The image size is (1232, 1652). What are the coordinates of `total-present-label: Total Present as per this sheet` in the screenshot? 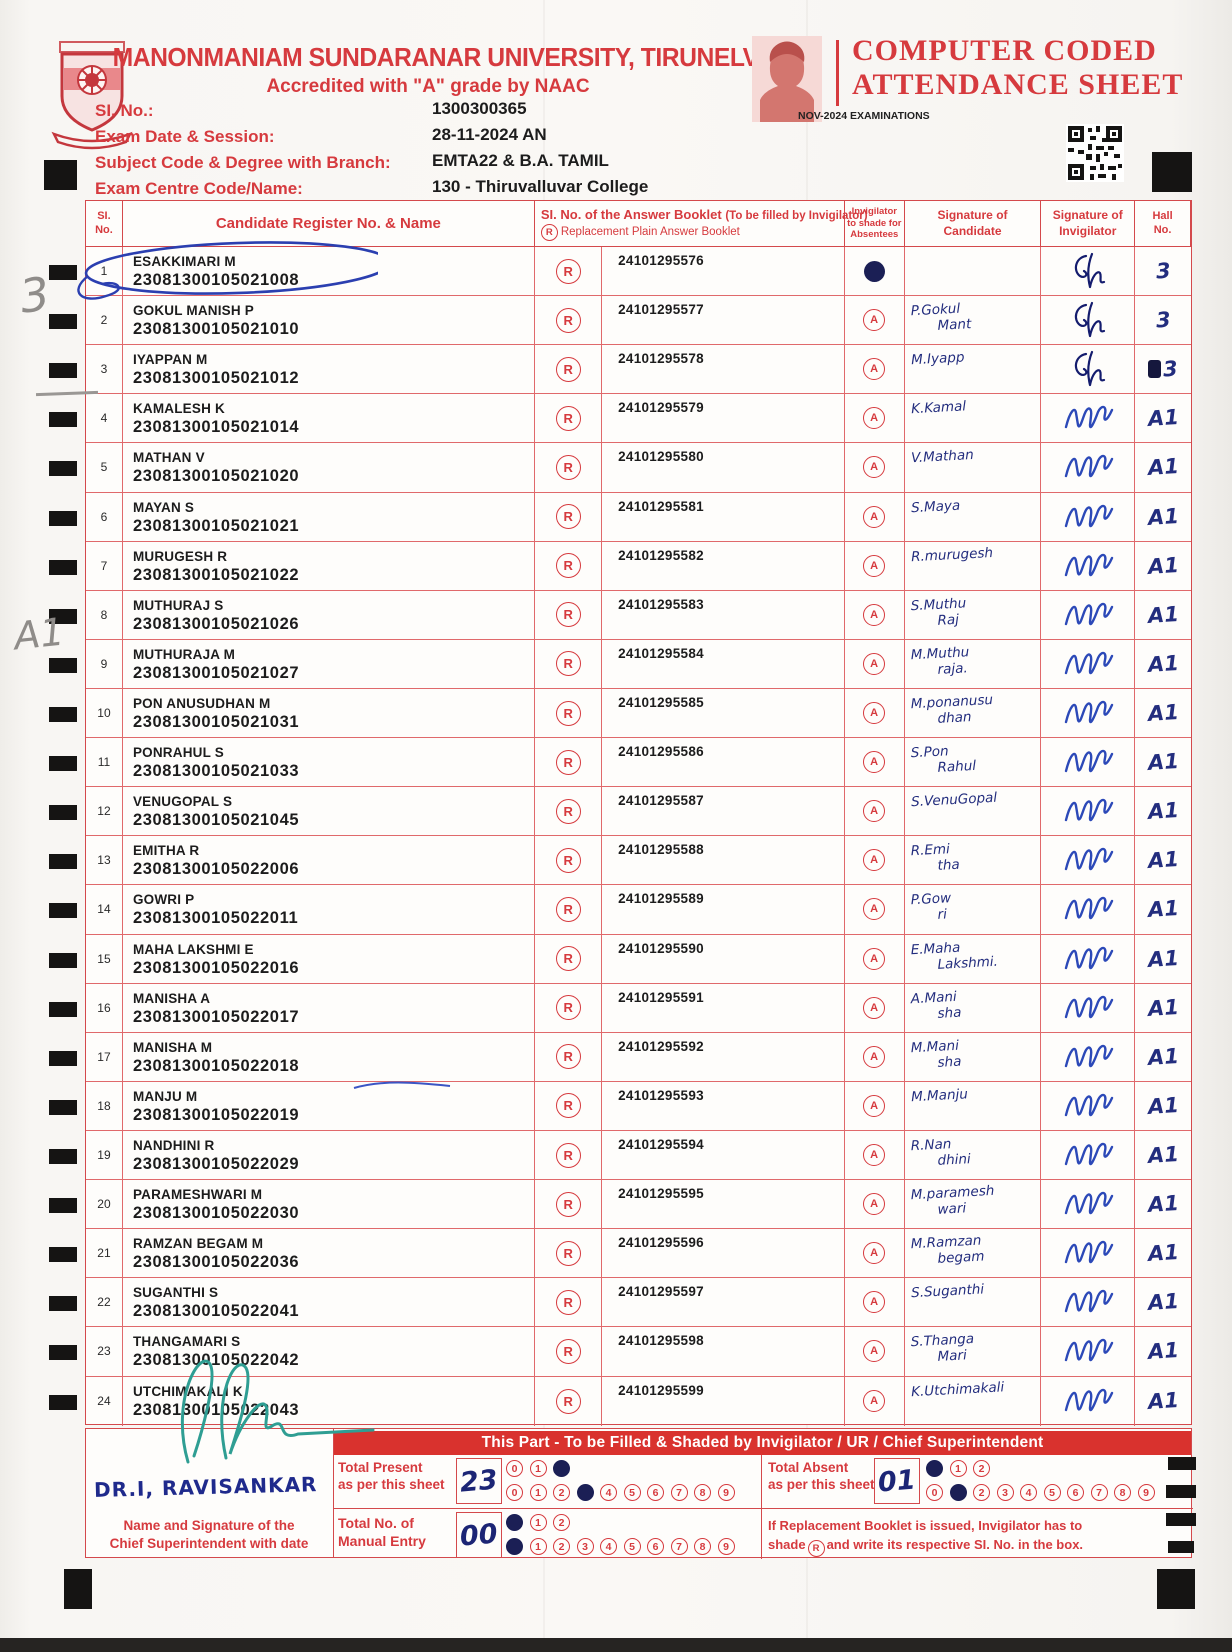 It's located at (391, 1477).